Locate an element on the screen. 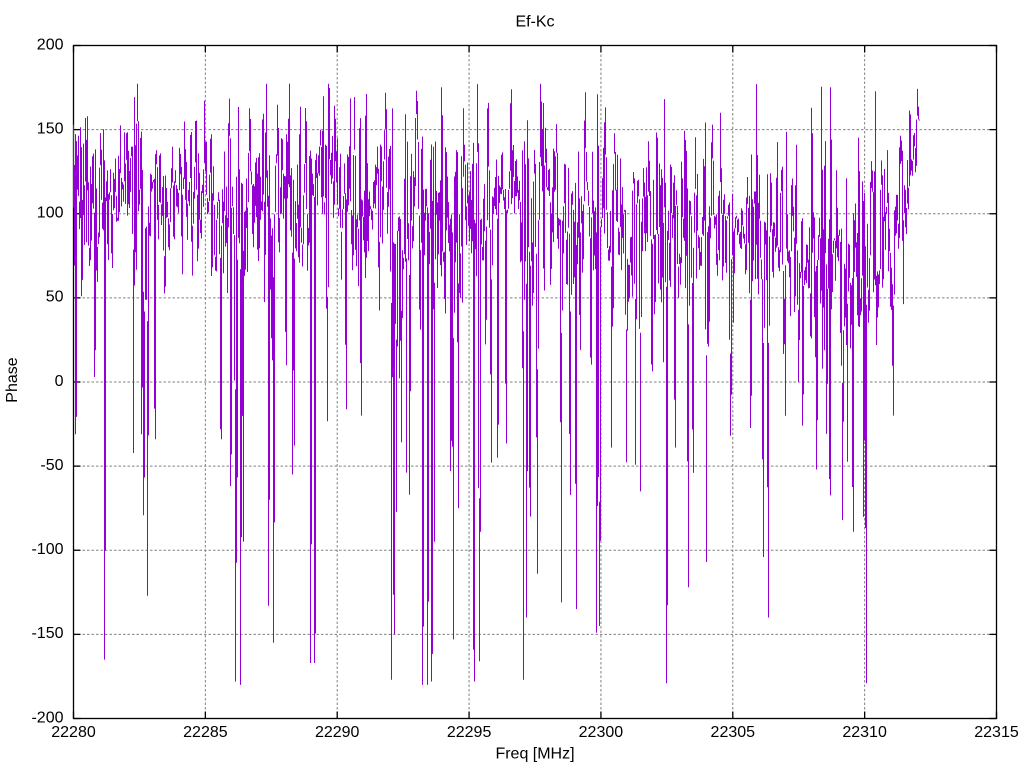  svg-text: 22285 is located at coordinates (205, 732).